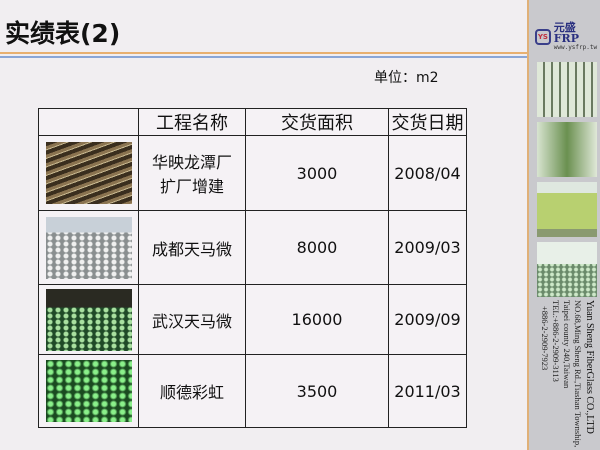  What do you see at coordinates (192, 391) in the screenshot?
I see `project-name: 顺德彩虹` at bounding box center [192, 391].